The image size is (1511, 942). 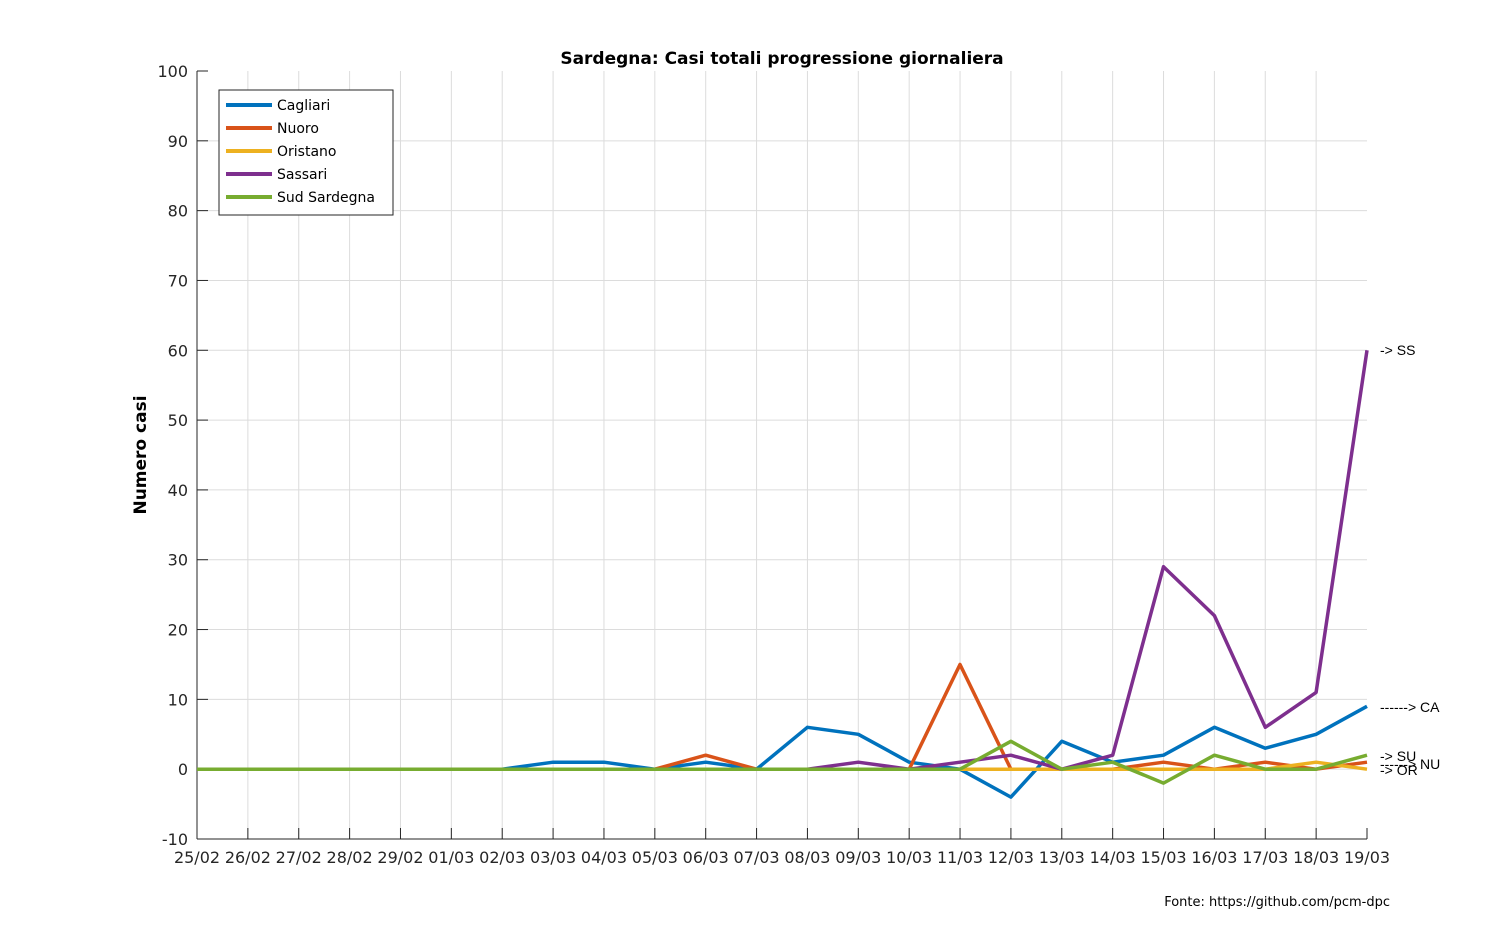 I want to click on x-tick-label: 12/03, so click(x=1011, y=857).